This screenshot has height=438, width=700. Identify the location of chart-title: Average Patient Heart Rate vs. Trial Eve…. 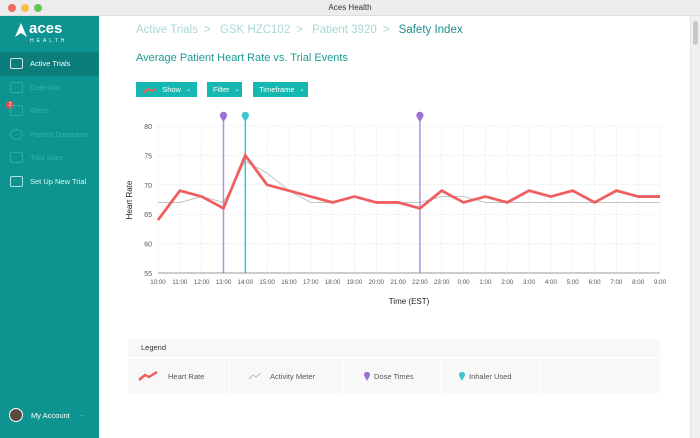
(242, 58).